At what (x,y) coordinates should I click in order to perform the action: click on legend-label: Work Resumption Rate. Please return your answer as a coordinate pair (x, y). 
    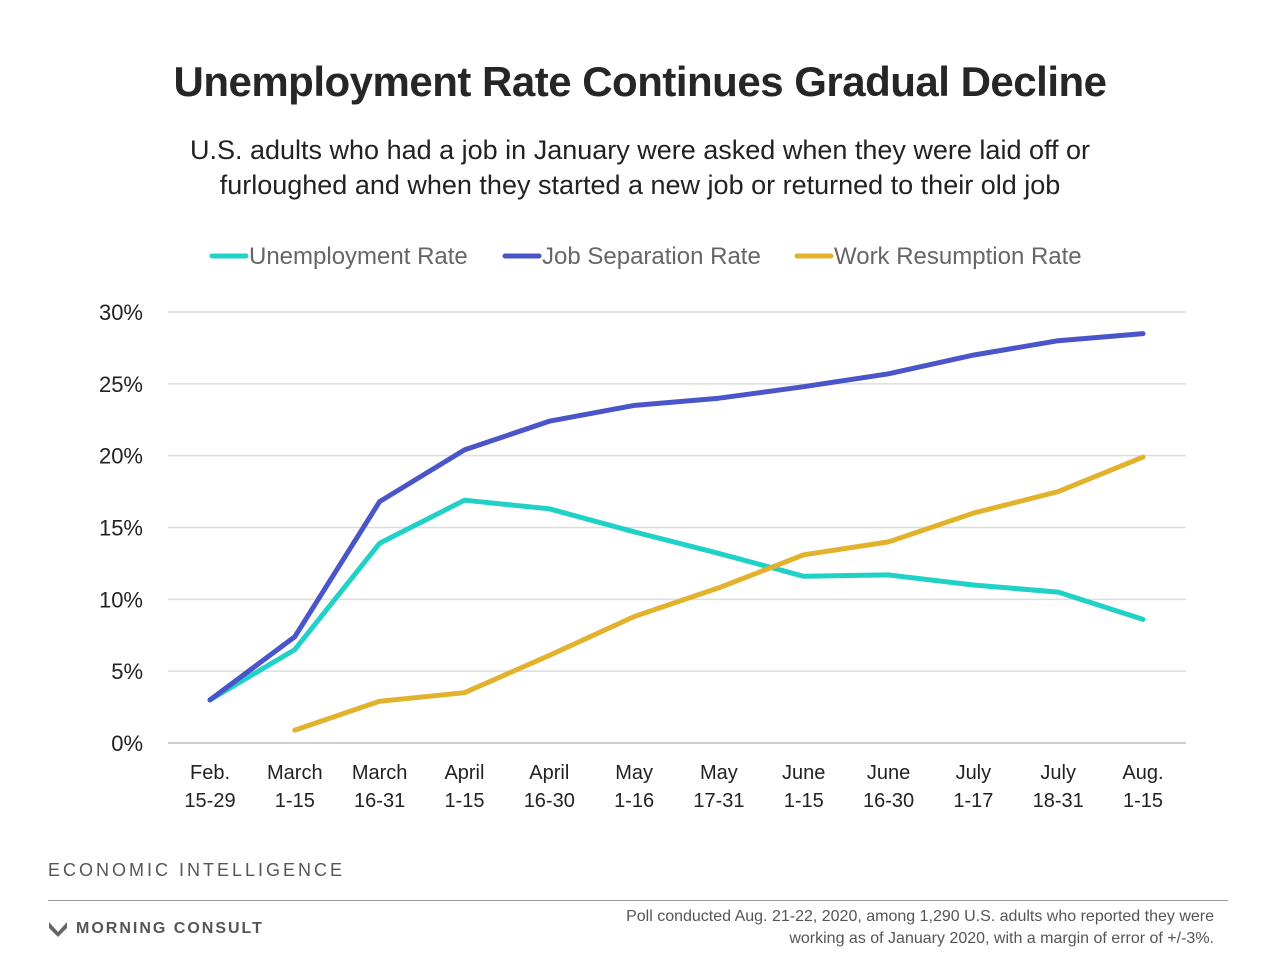
    Looking at the image, I should click on (958, 256).